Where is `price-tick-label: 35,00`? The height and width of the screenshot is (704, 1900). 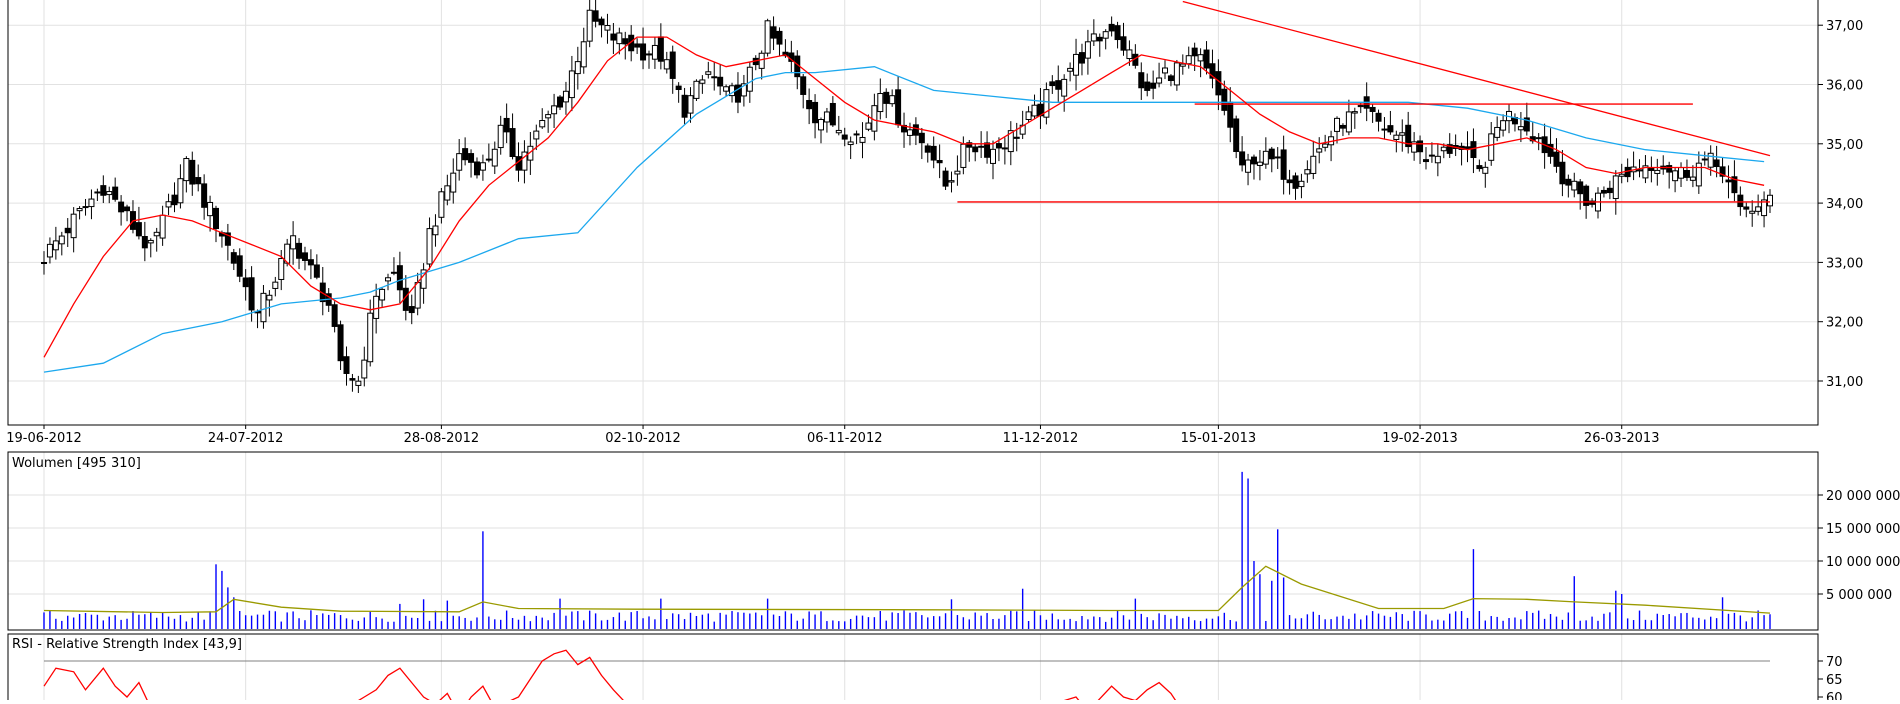
price-tick-label: 35,00 is located at coordinates (1844, 145).